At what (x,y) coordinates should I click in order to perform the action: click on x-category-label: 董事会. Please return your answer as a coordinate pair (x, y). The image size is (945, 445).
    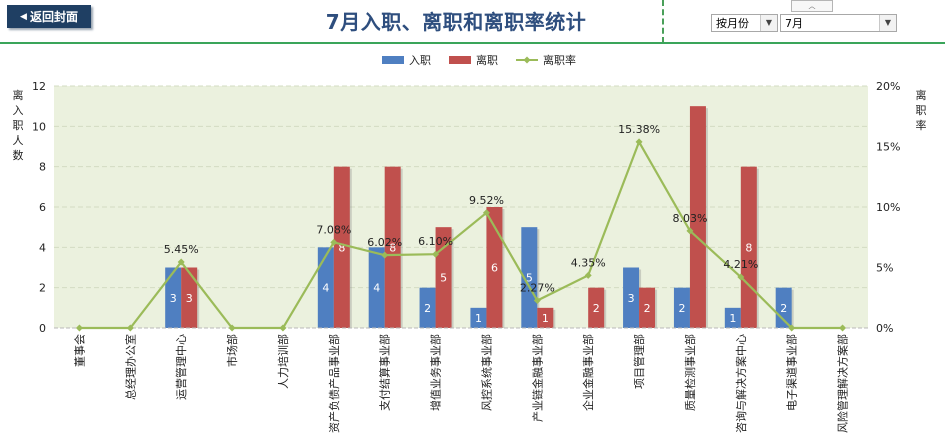
    Looking at the image, I should click on (79, 350).